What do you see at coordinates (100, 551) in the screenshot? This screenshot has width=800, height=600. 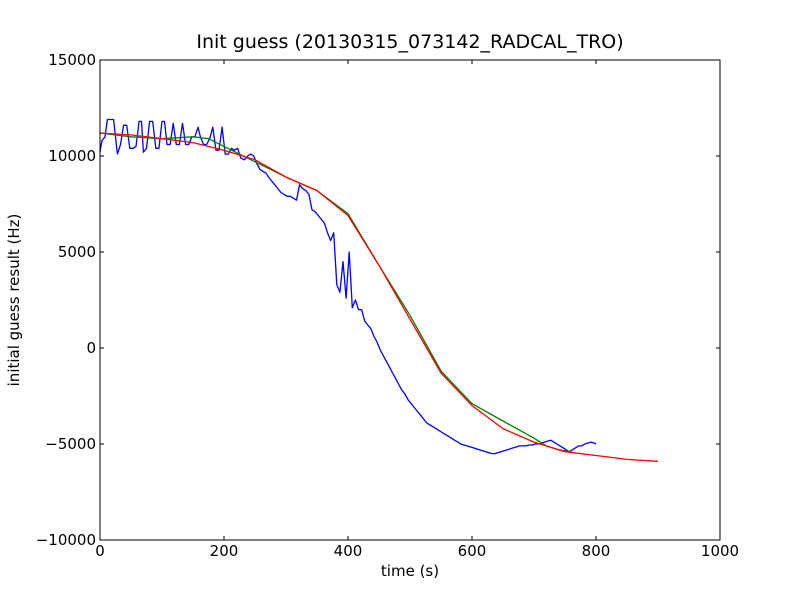 I see `x-tick-label: 0` at bounding box center [100, 551].